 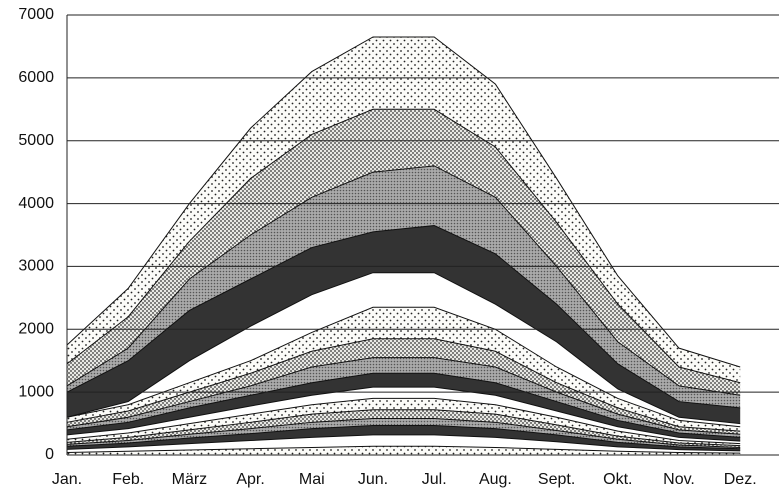 What do you see at coordinates (128, 479) in the screenshot?
I see `x-tick-label: Feb.` at bounding box center [128, 479].